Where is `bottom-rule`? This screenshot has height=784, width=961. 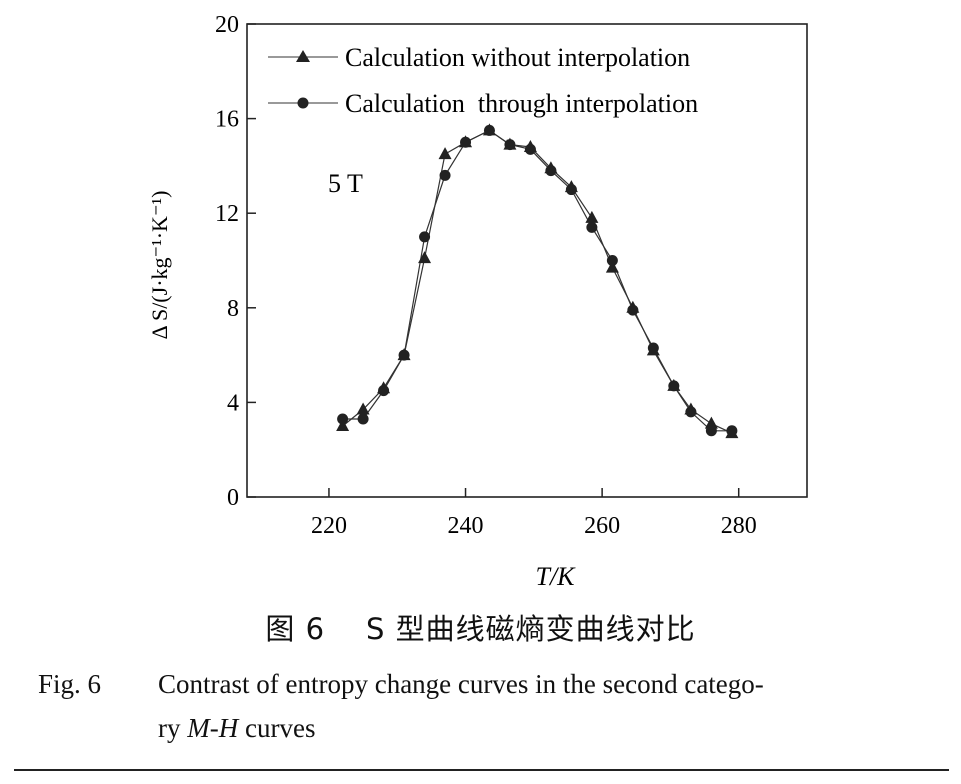 bottom-rule is located at coordinates (481, 770).